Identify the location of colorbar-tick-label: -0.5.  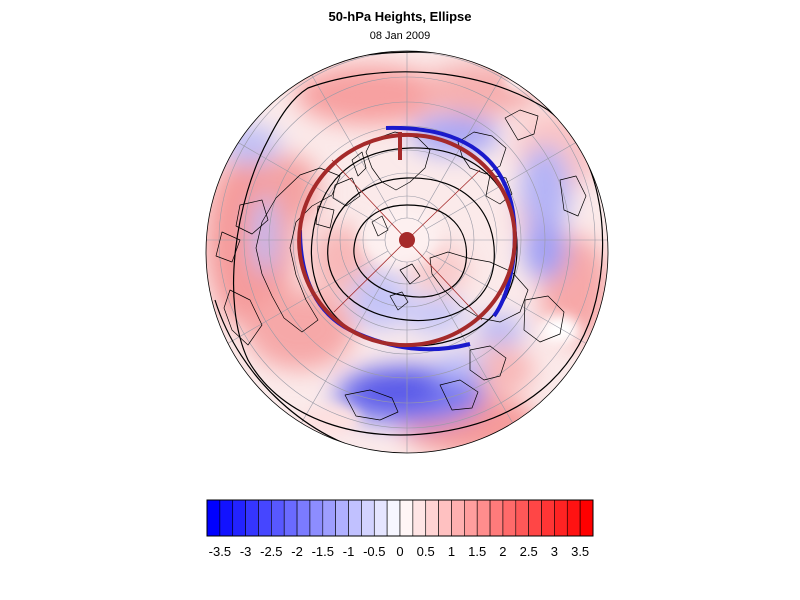
(374, 551).